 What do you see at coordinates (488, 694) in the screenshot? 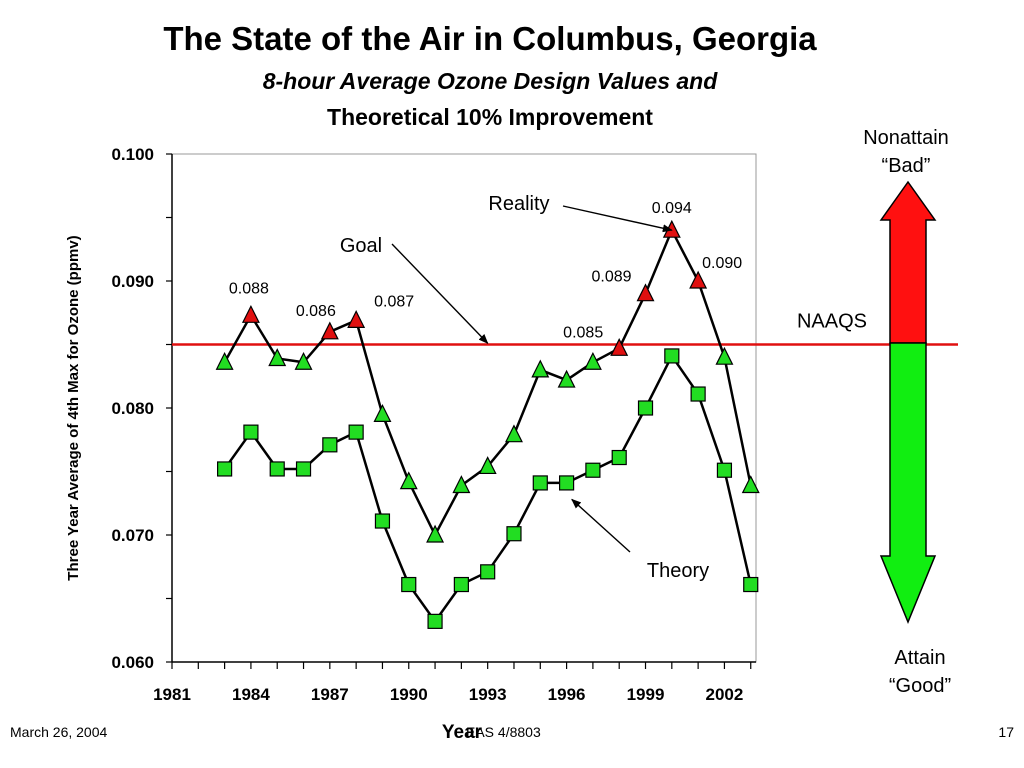
I see `x-tick-label: 1993` at bounding box center [488, 694].